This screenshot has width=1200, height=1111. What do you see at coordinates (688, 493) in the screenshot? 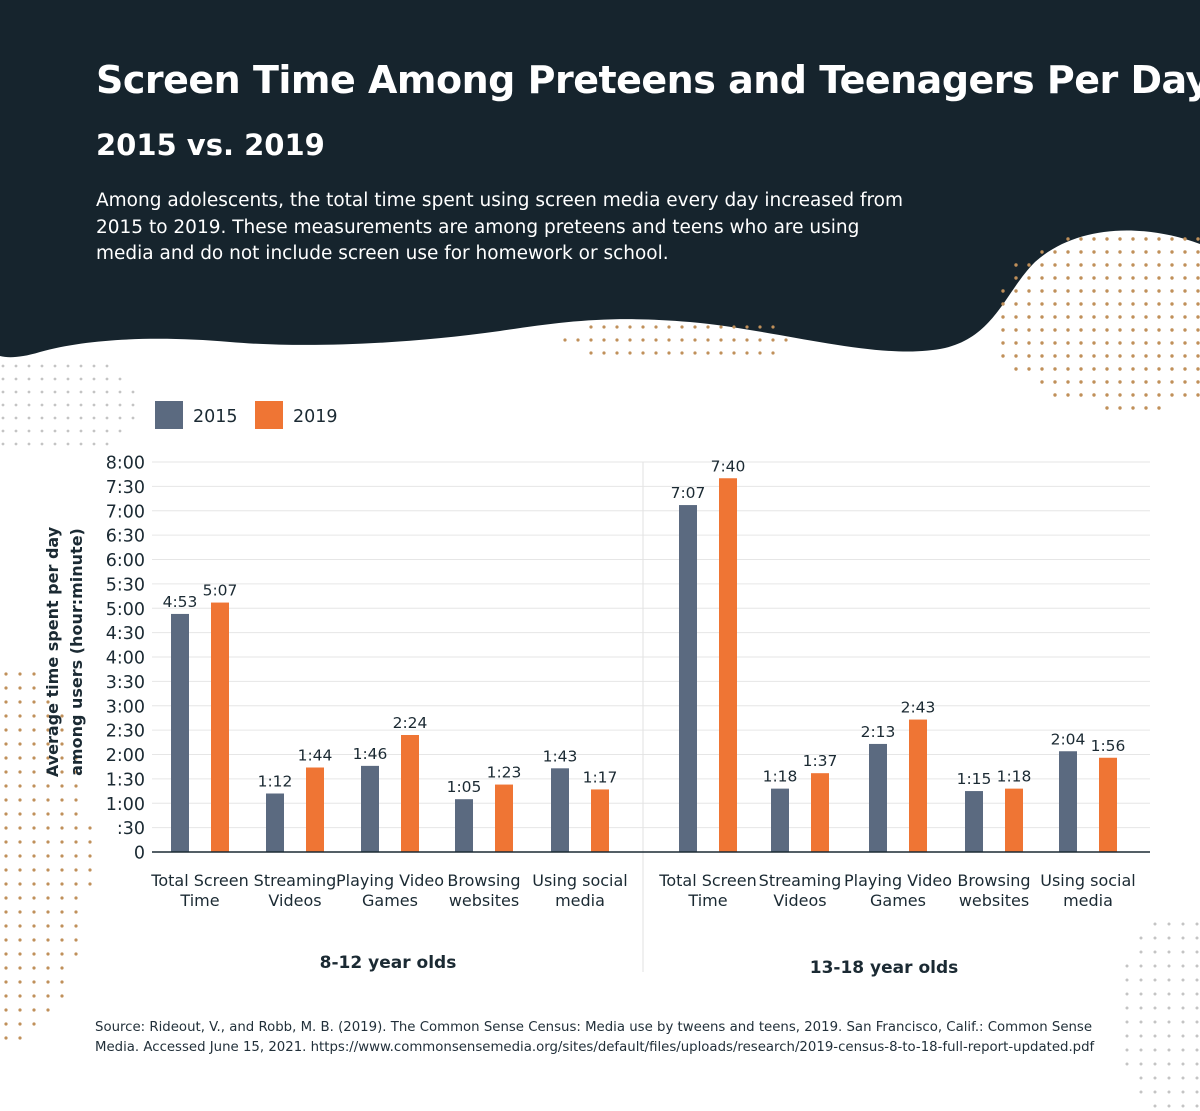
I see `data-label: 7:07` at bounding box center [688, 493].